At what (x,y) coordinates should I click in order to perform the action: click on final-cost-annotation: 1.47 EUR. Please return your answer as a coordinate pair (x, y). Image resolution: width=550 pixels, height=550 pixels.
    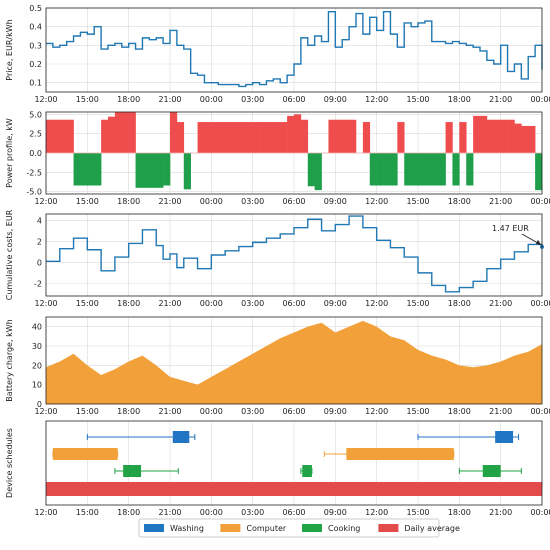
    Looking at the image, I should click on (510, 228).